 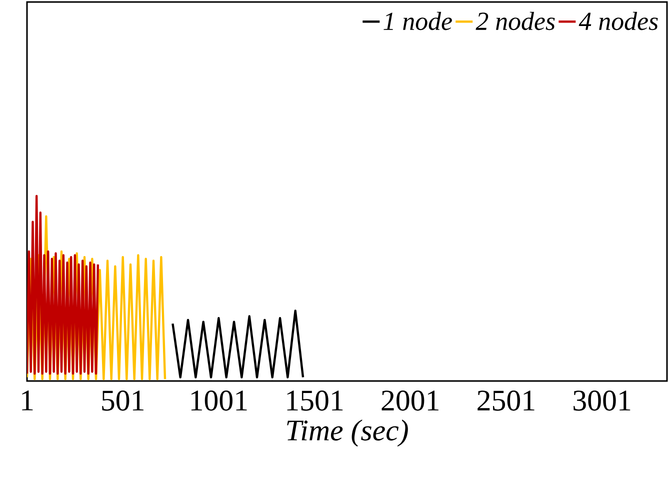 What do you see at coordinates (602, 400) in the screenshot?
I see `x-tick-label: 3001` at bounding box center [602, 400].